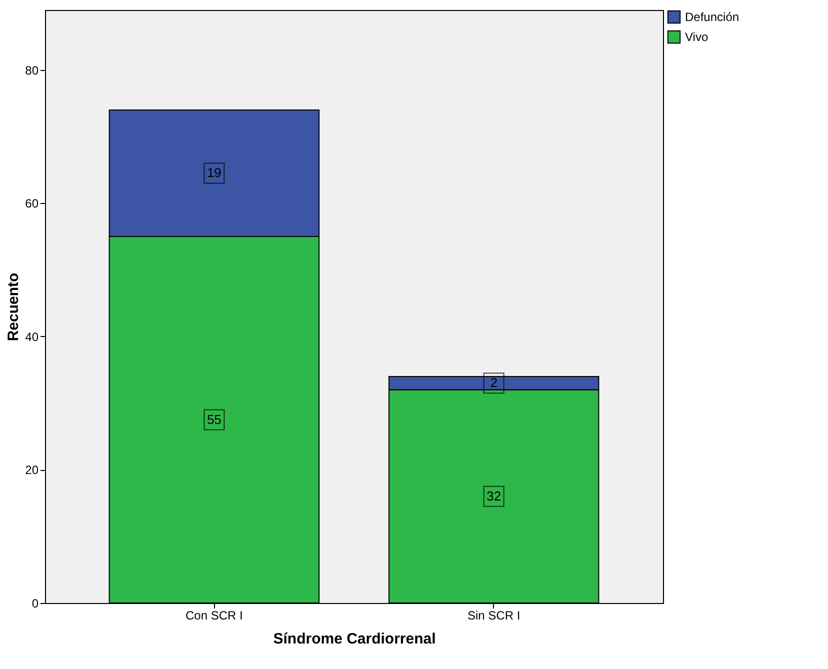 This screenshot has height=669, width=828. I want to click on y-tick-label: 0, so click(35, 603).